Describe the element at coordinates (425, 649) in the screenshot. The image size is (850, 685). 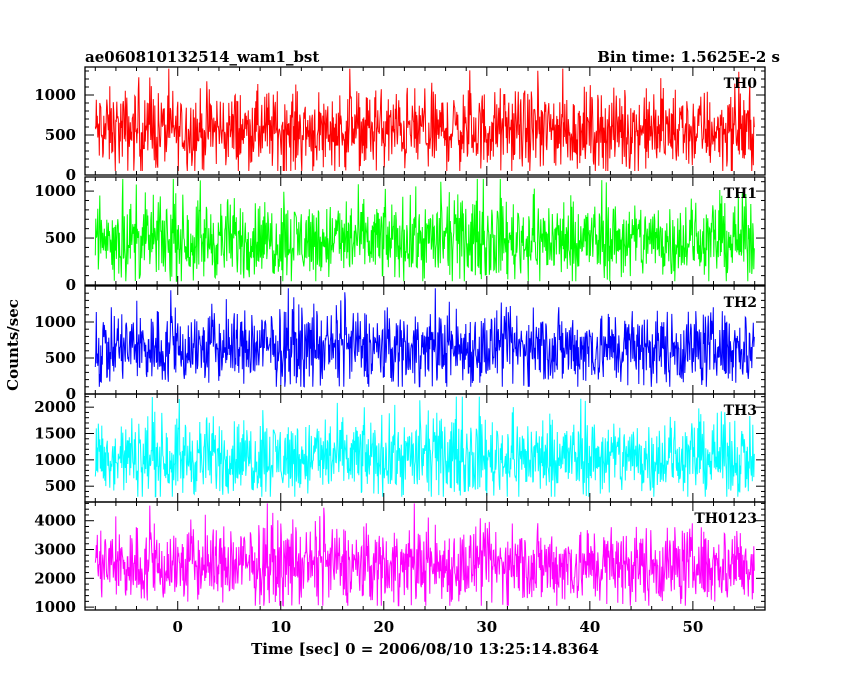
I see `x-axis-title: Time [sec] 0 = 2006/08/10 13:25:14.8364` at that location.